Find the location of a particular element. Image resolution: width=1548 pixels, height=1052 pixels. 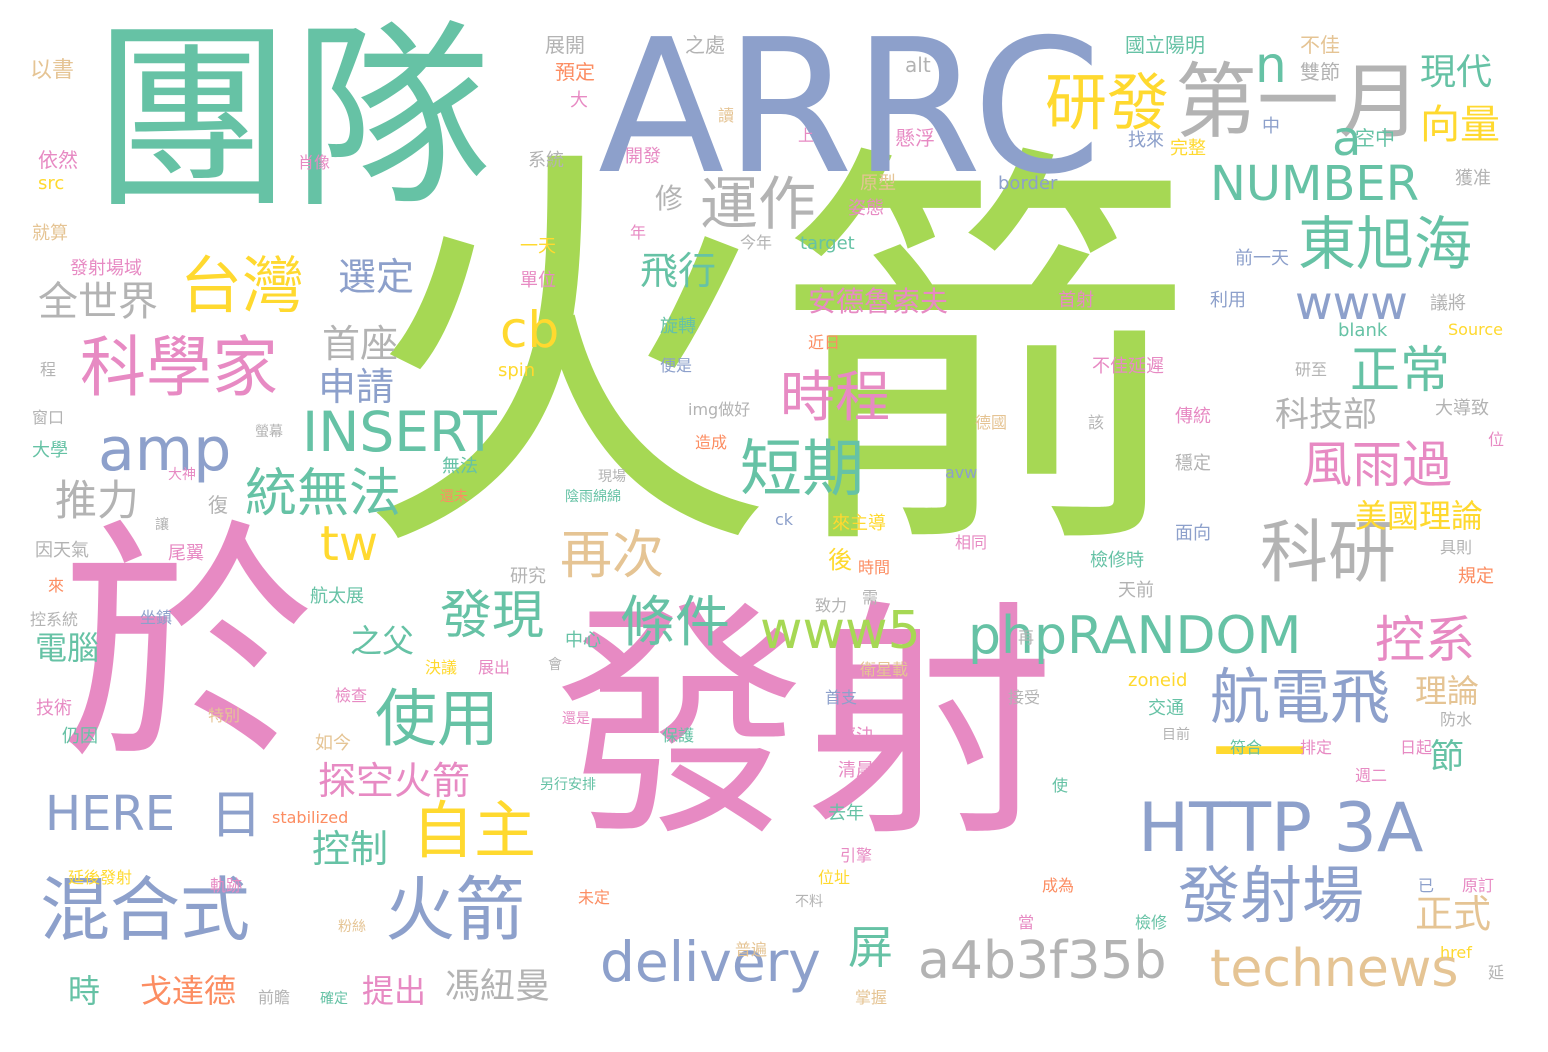

word: 衛星載 is located at coordinates (884, 669).